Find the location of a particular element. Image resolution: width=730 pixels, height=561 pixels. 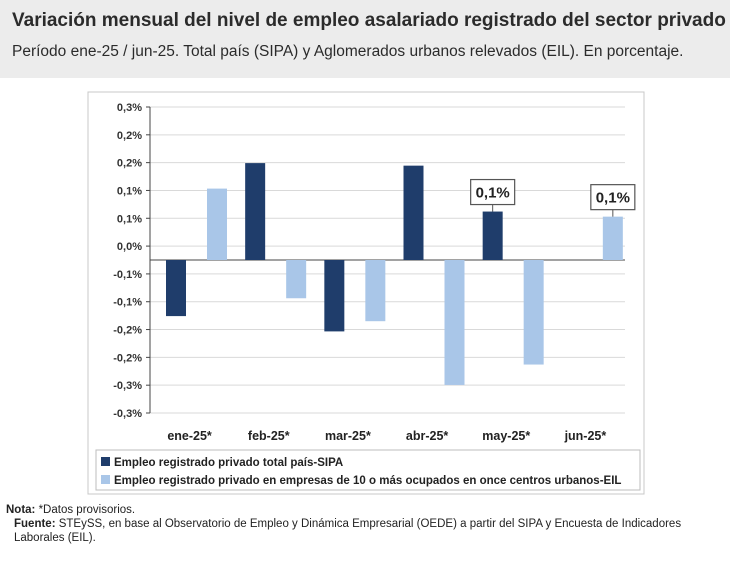

nota-text: *Datos provisorios. is located at coordinates (85, 510).